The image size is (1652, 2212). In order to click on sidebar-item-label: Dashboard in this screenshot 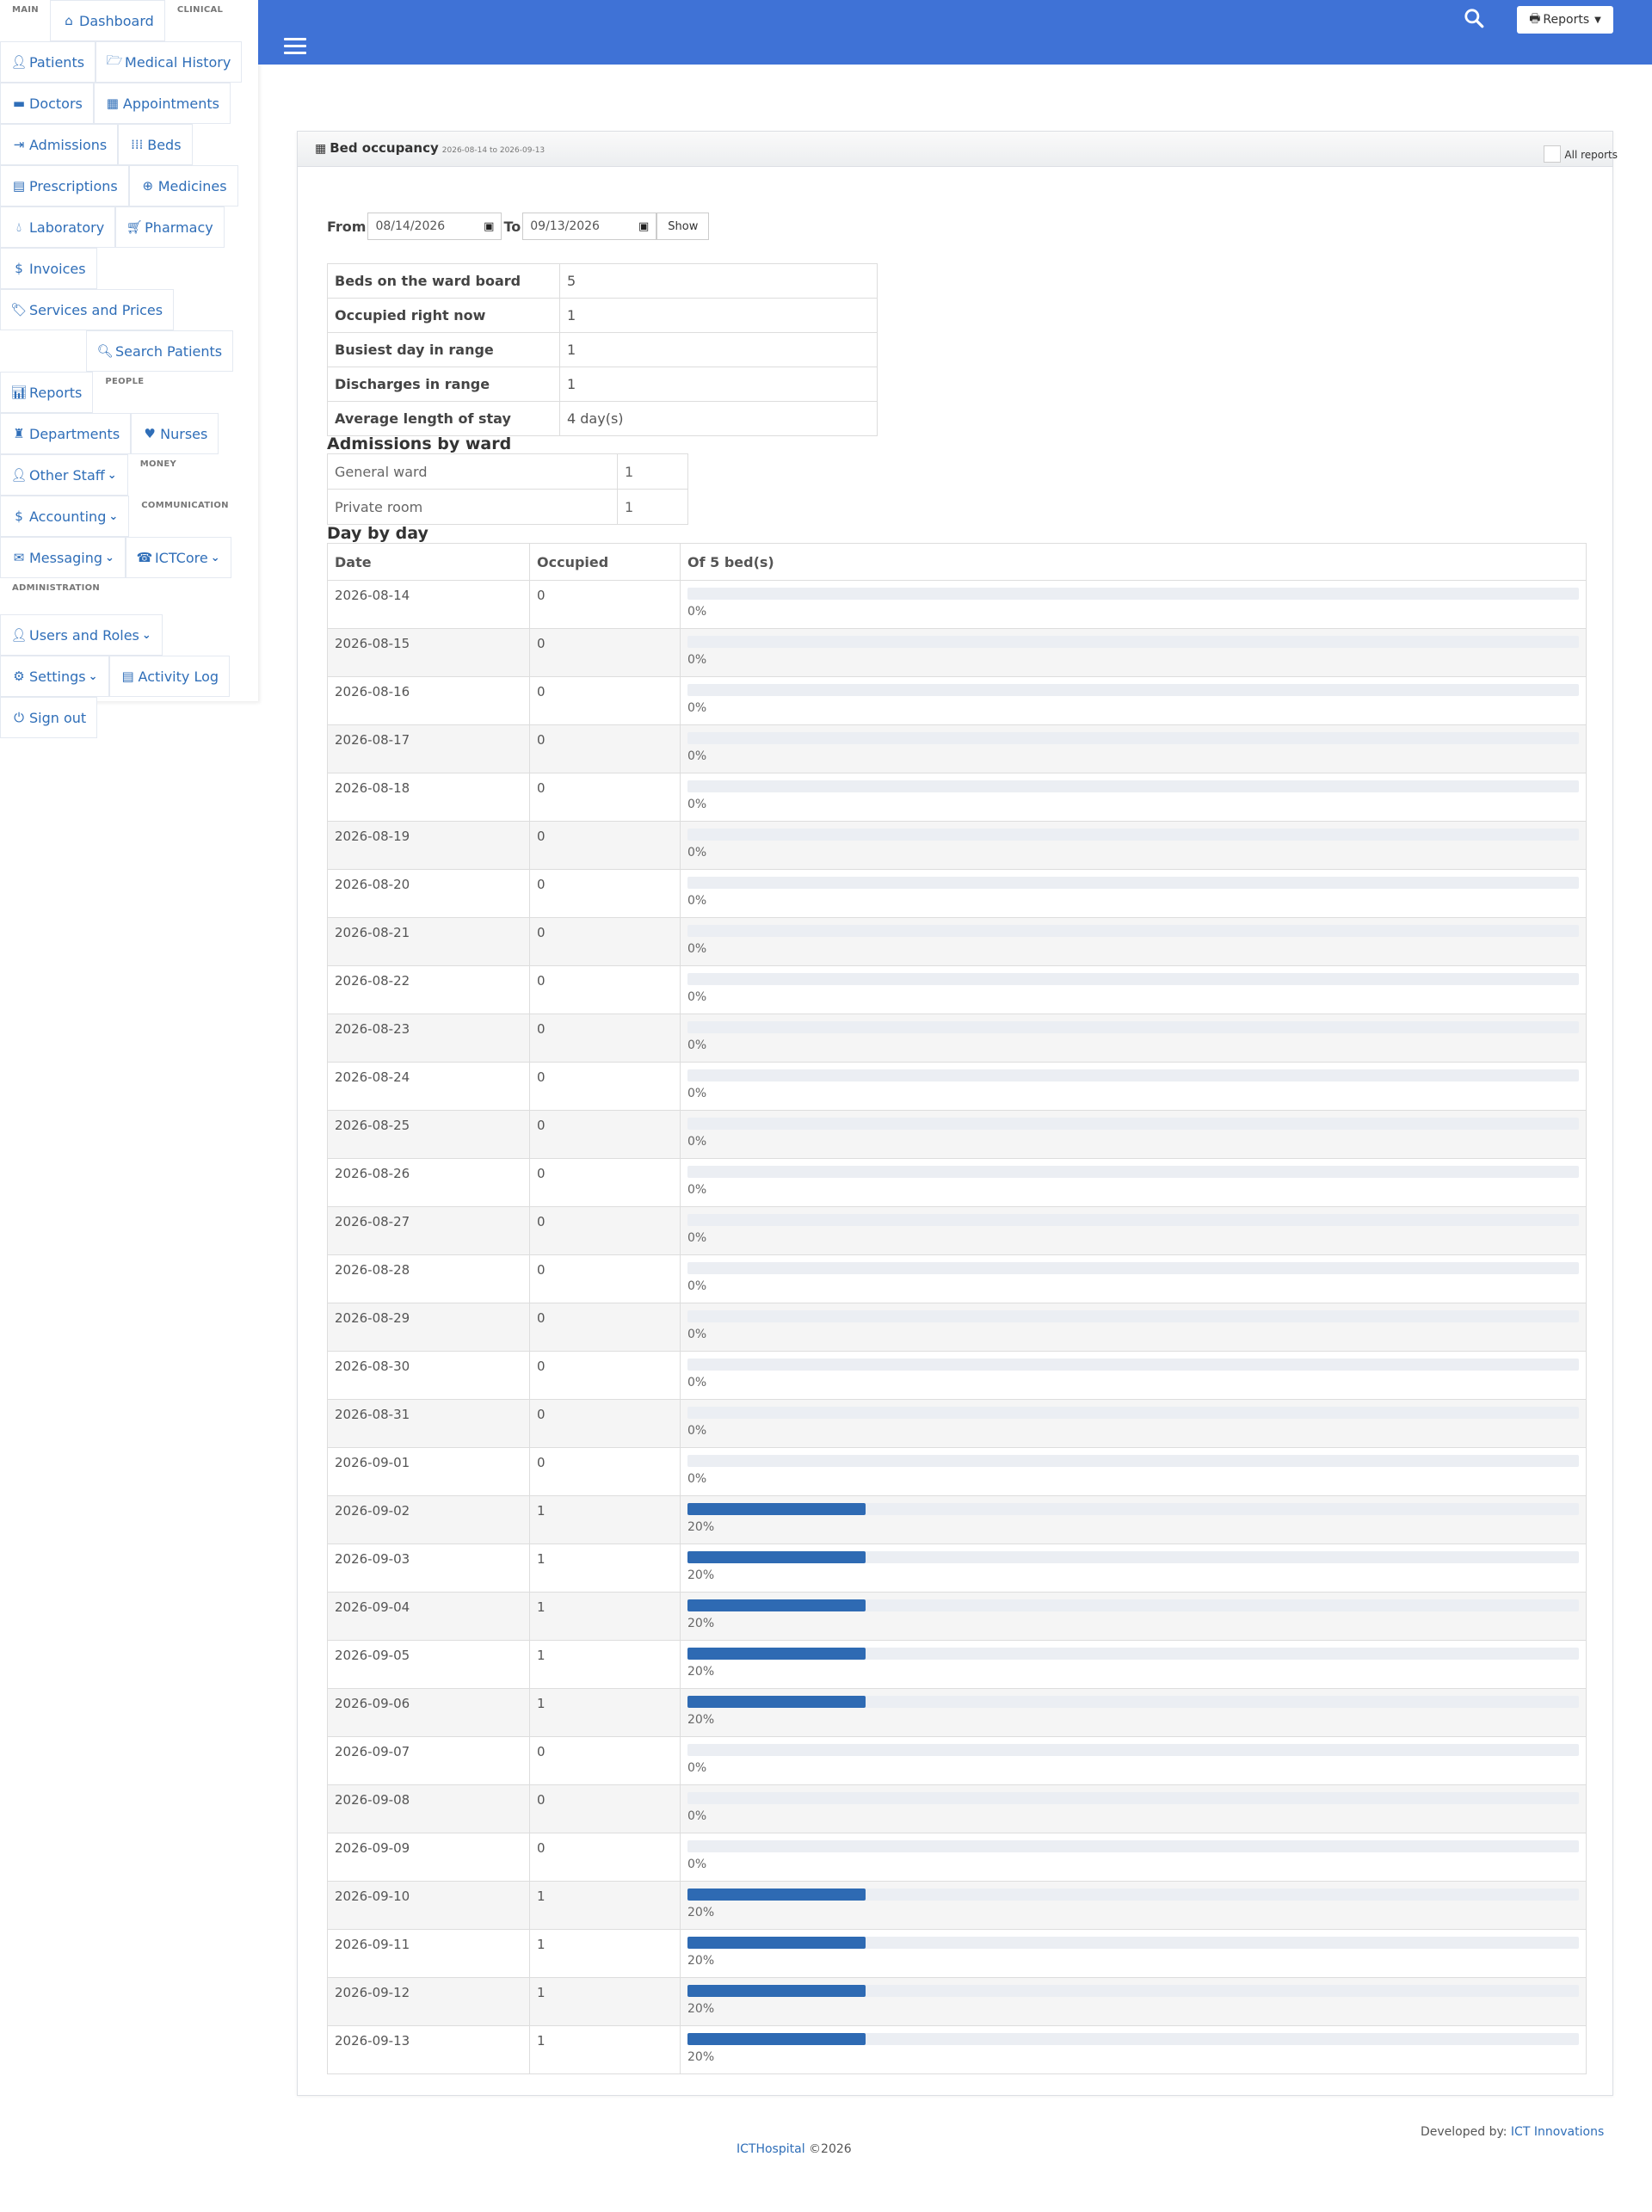, I will do `click(117, 20)`.